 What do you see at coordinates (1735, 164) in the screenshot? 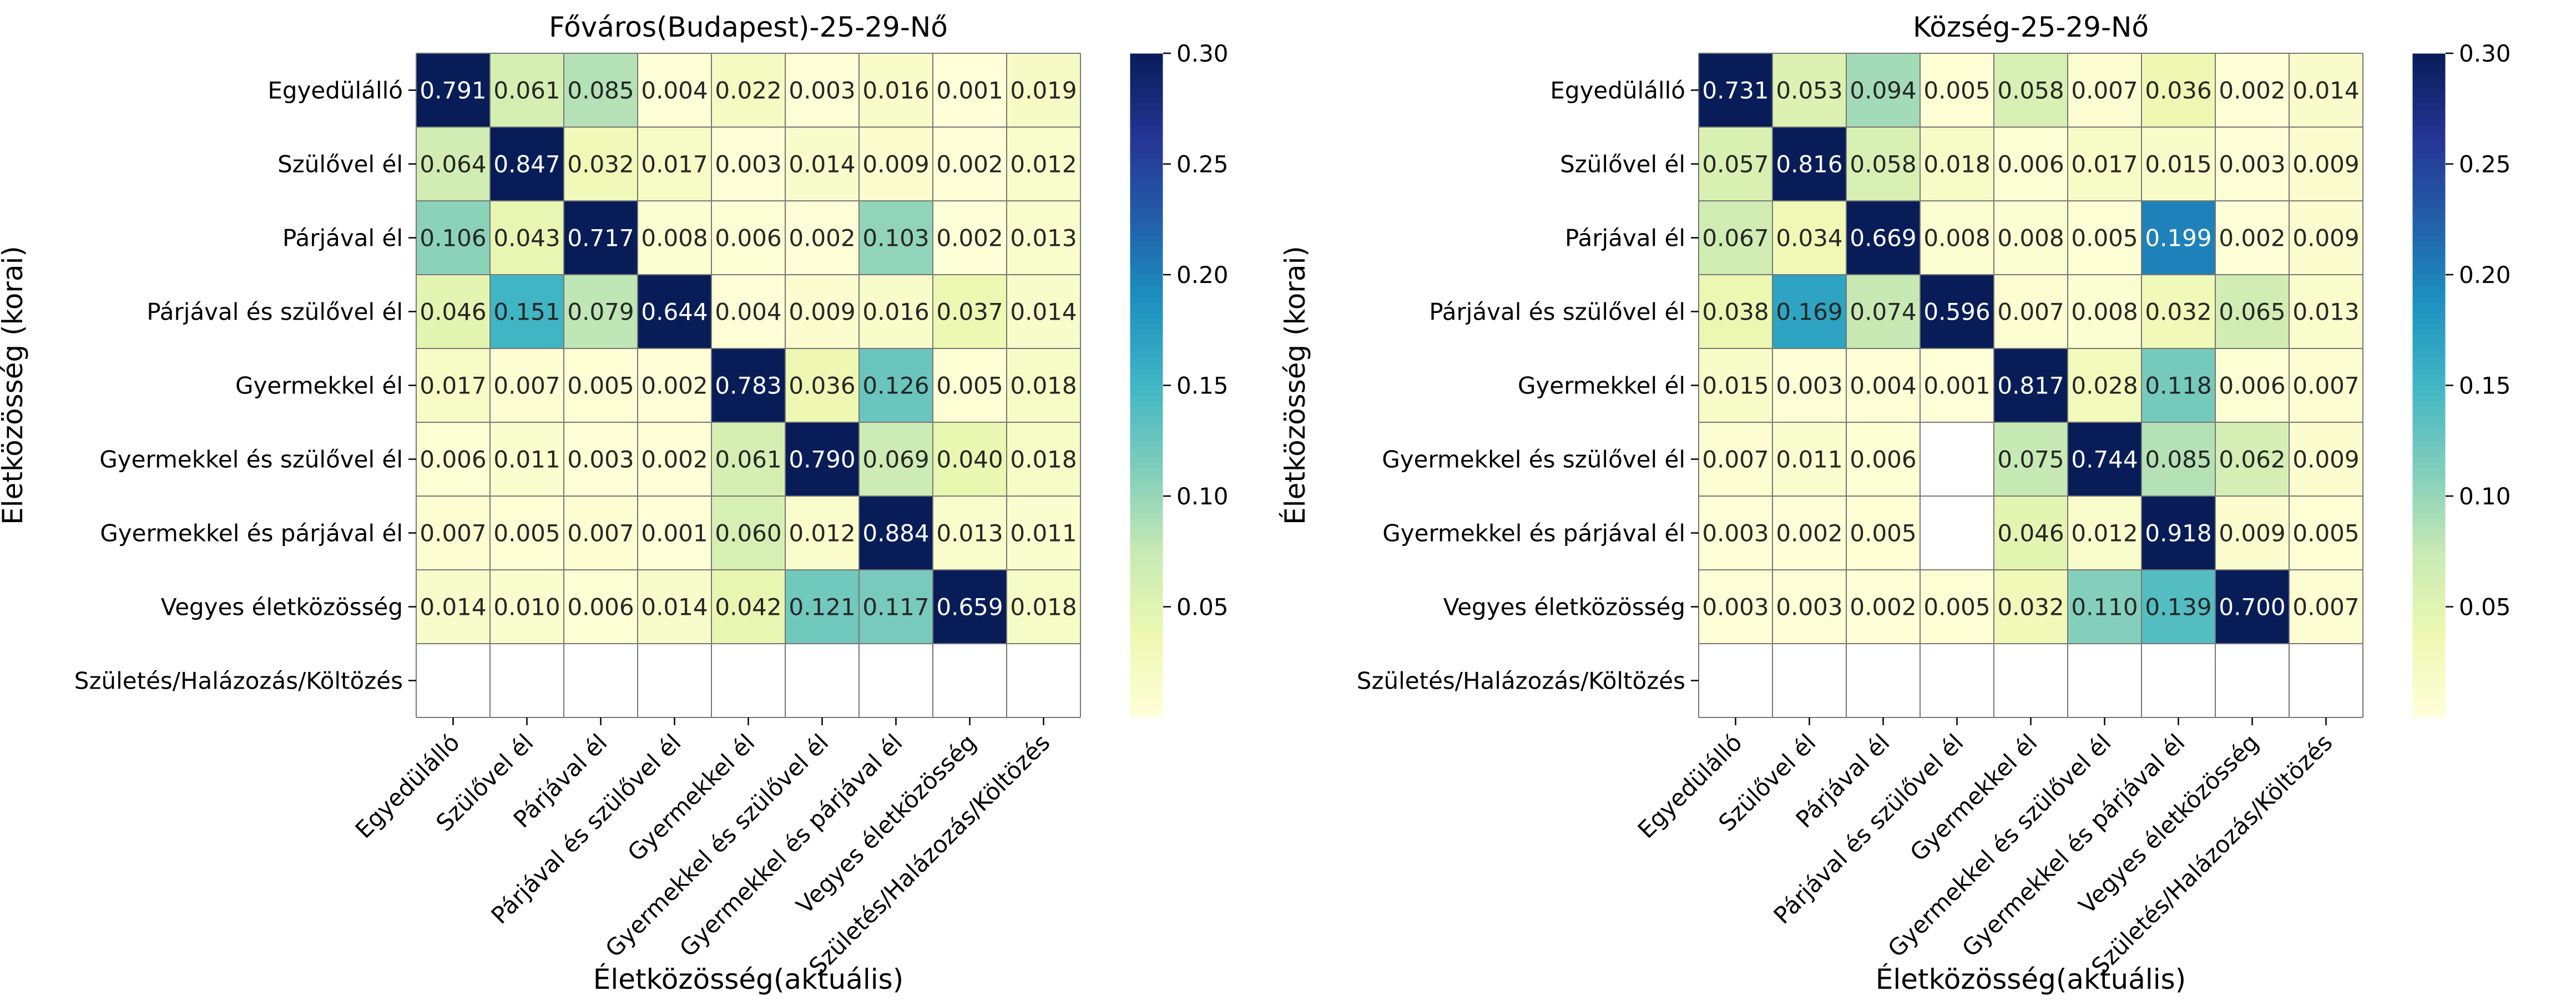
I see `cell-value-label: 0.057` at bounding box center [1735, 164].